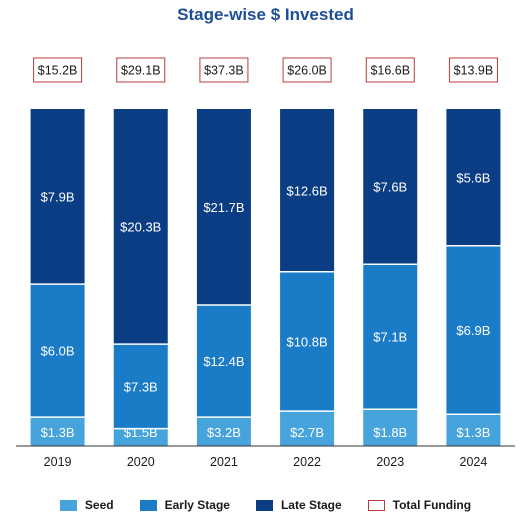 This screenshot has width=531, height=527. Describe the element at coordinates (265, 14) in the screenshot. I see `chart-title: Stage-wise $ Invested` at that location.